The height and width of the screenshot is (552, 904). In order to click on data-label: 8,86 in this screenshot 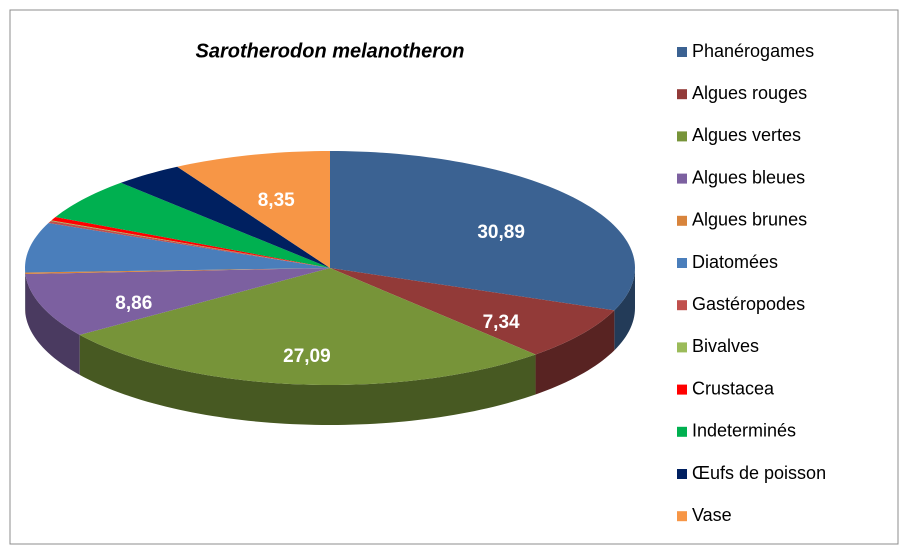, I will do `click(133, 303)`.